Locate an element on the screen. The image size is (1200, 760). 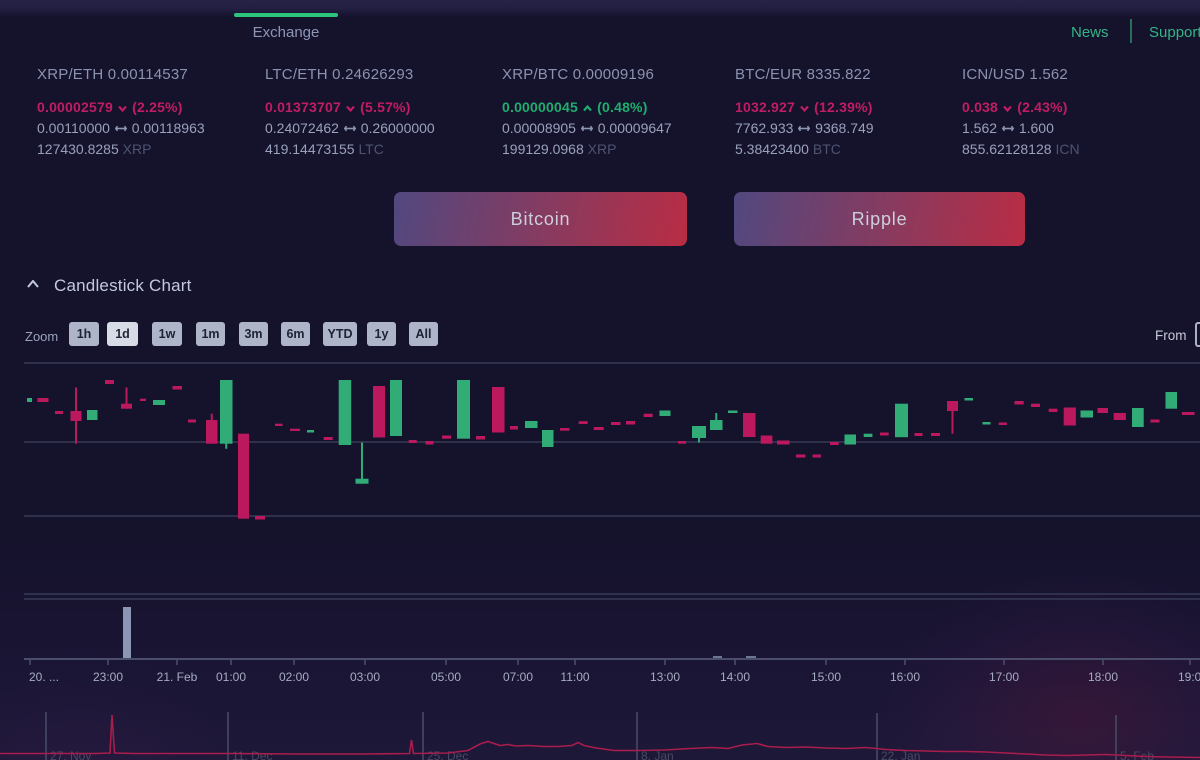
svg-text: 19:00 is located at coordinates (1189, 677).